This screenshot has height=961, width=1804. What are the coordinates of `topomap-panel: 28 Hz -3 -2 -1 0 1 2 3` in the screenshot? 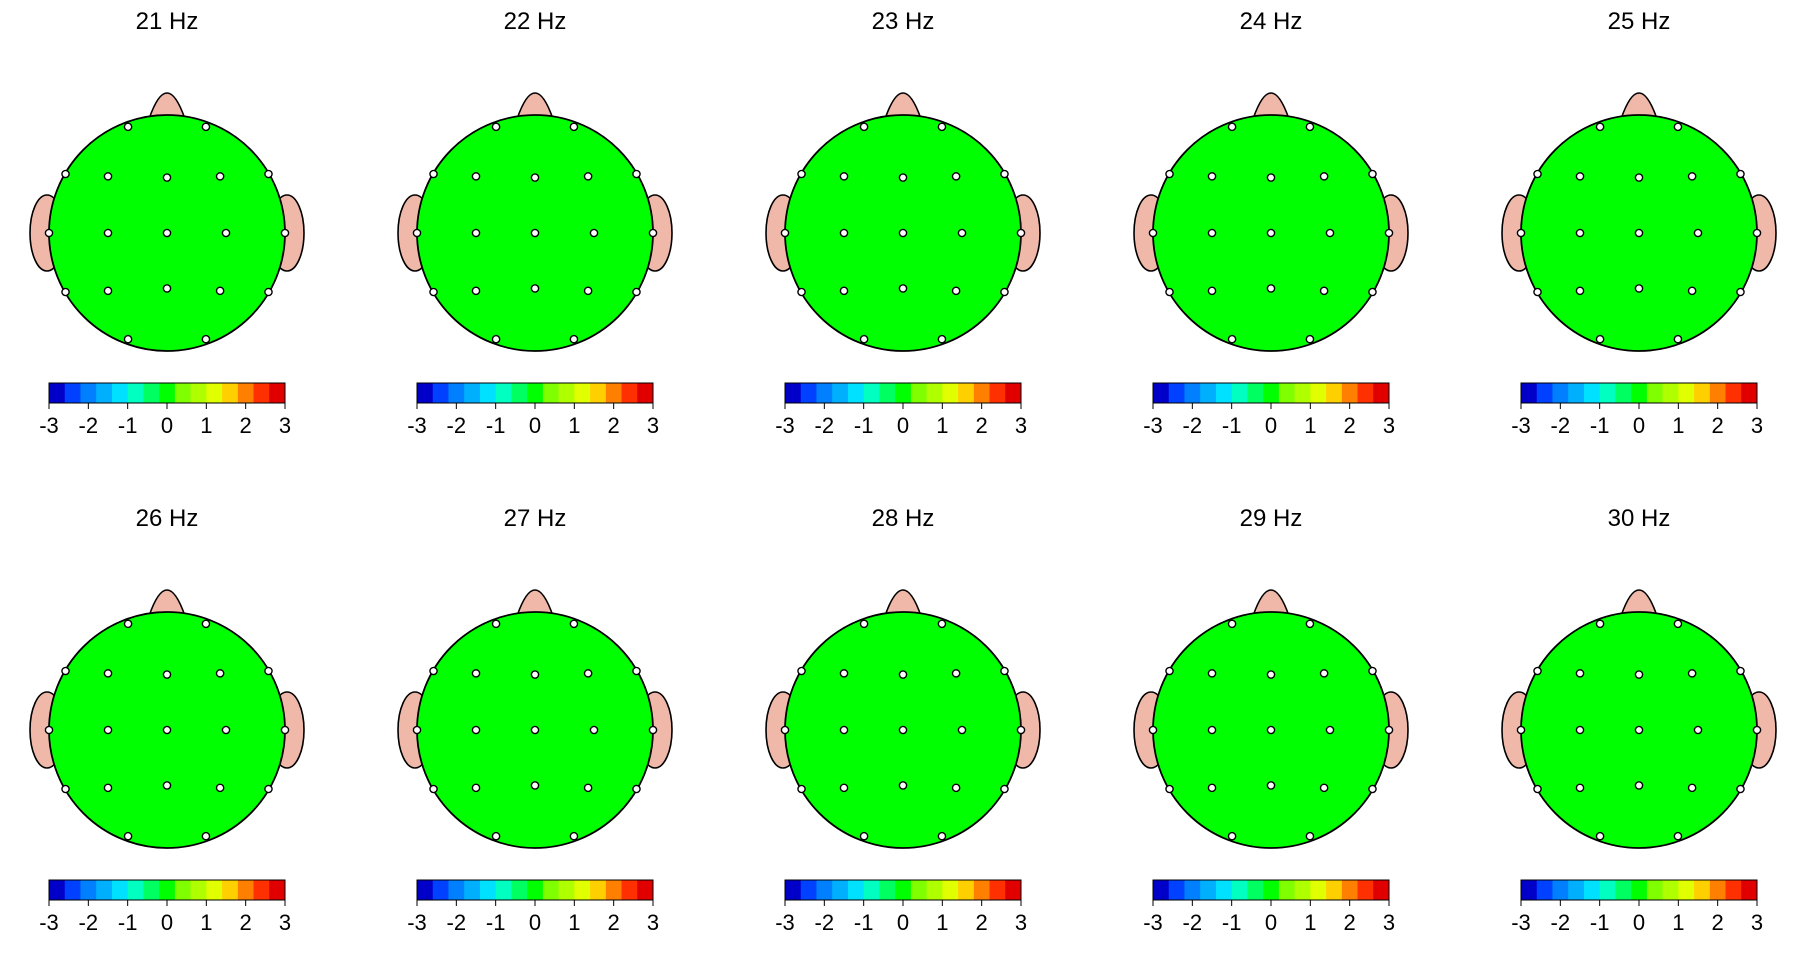 It's located at (903, 720).